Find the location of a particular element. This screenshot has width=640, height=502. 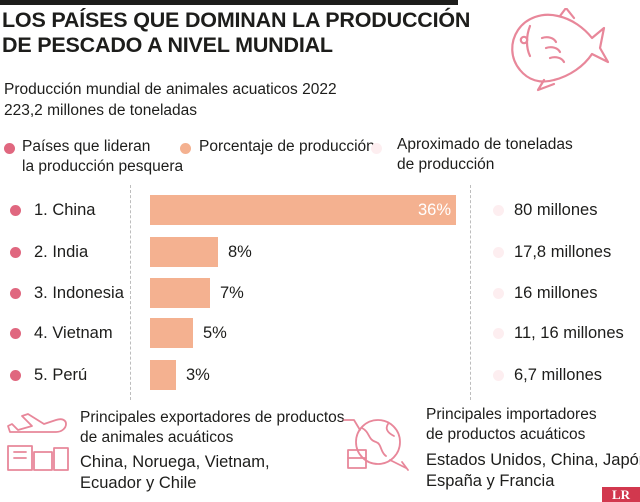

bar-value-label: 3% is located at coordinates (198, 375).